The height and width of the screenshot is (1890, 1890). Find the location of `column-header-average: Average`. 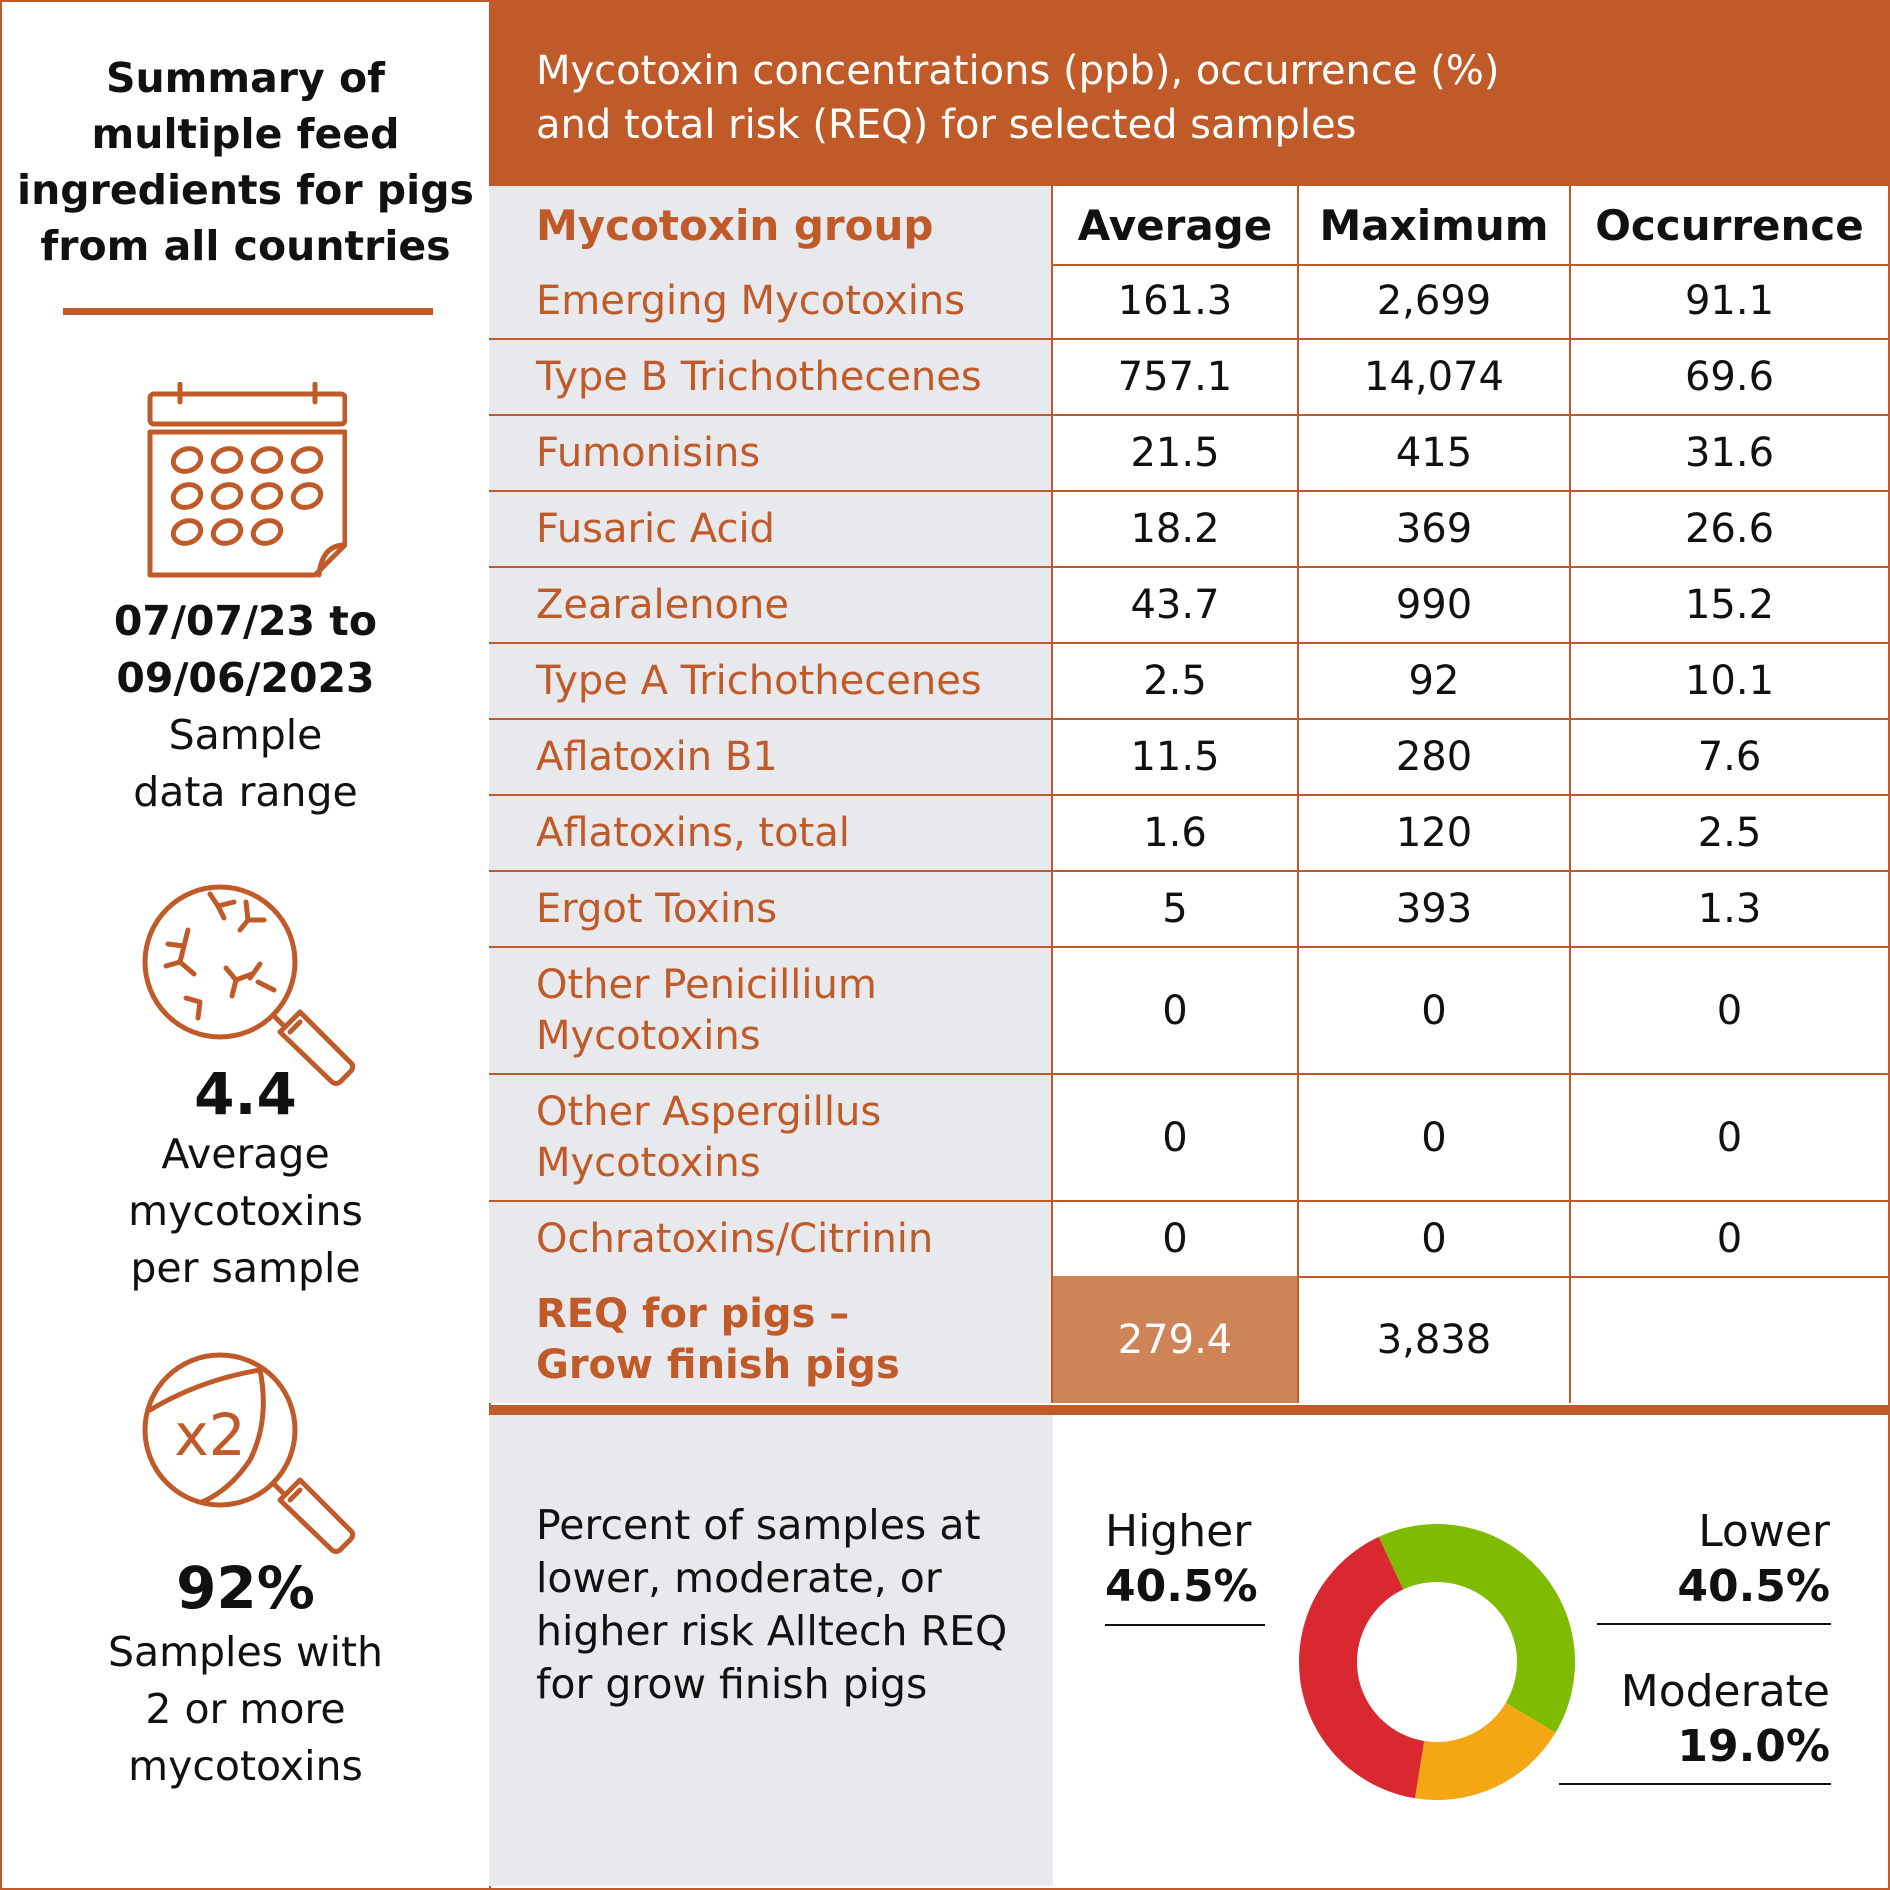

column-header-average: Average is located at coordinates (1176, 225).